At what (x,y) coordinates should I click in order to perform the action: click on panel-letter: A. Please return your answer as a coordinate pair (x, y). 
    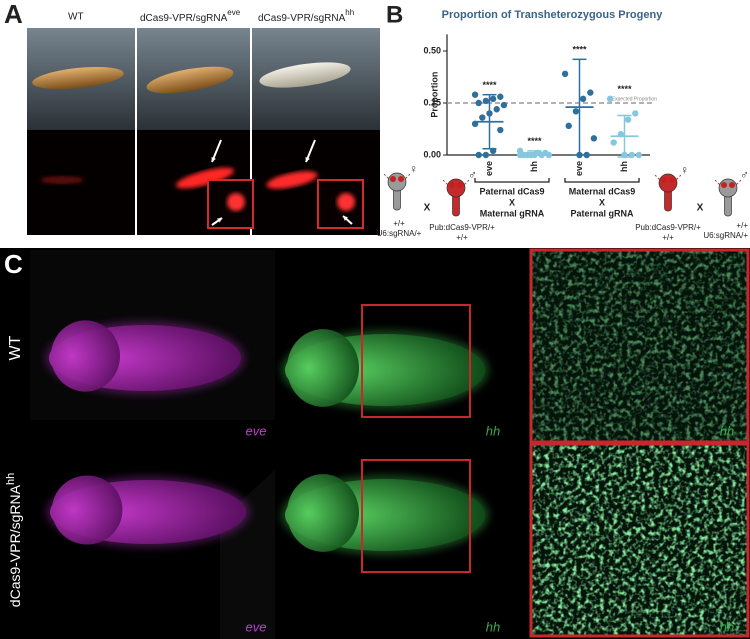
    Looking at the image, I should click on (13, 14).